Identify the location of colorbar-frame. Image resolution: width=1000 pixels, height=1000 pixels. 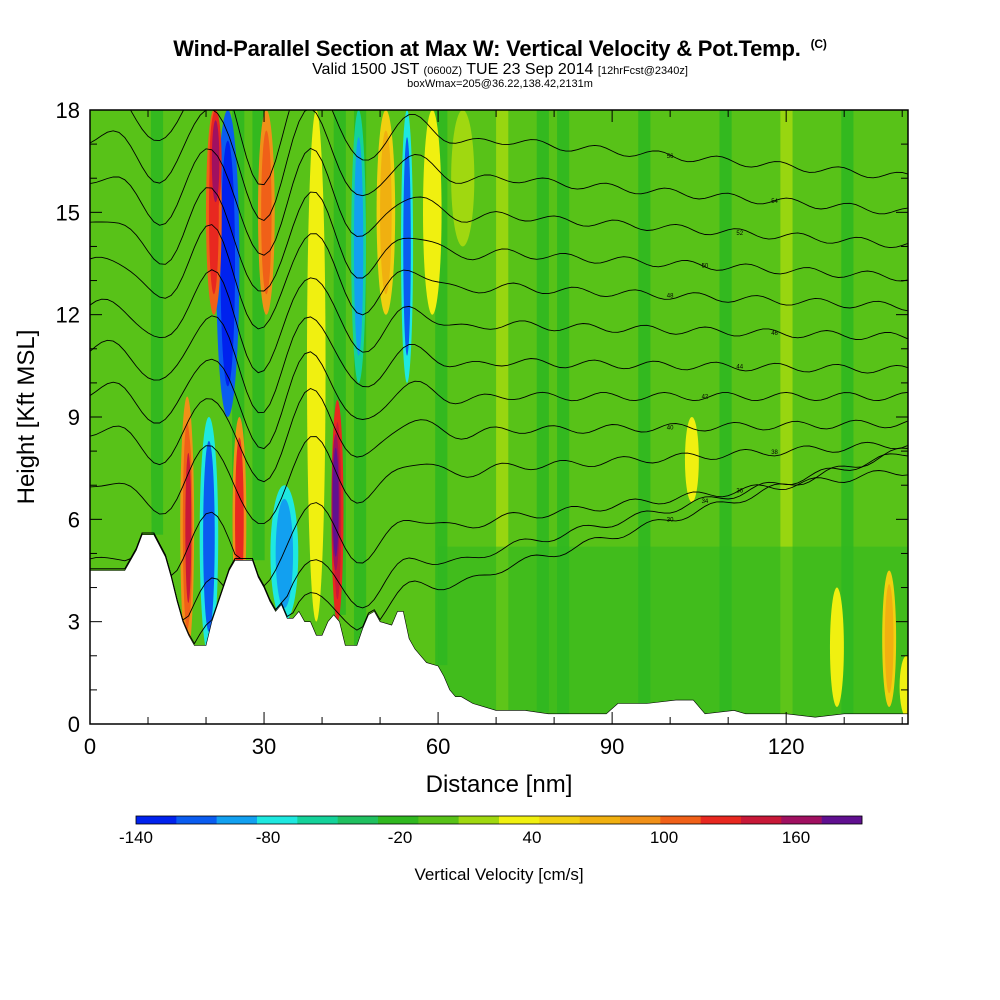
(499, 820).